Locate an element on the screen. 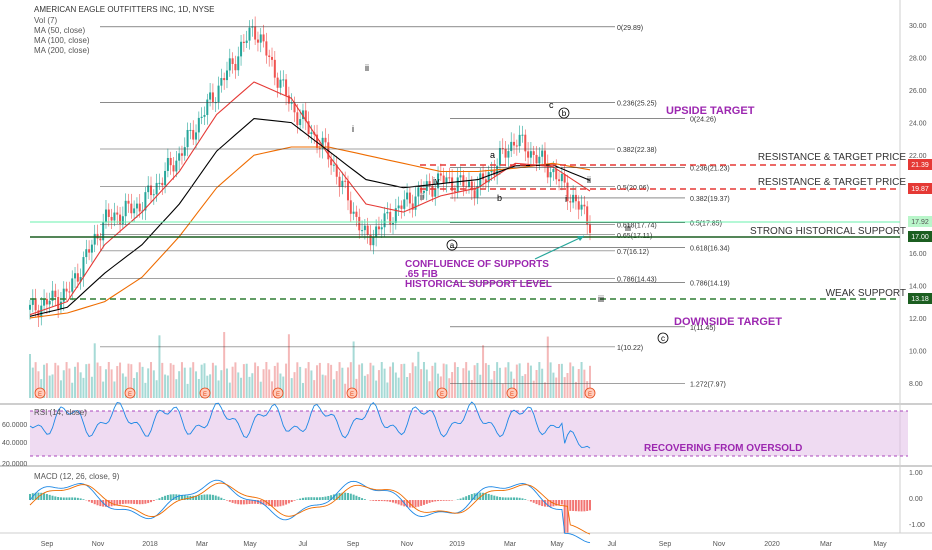 The width and height of the screenshot is (932, 550). downside-target-label: DOWNSIDE TARGET is located at coordinates (728, 322).